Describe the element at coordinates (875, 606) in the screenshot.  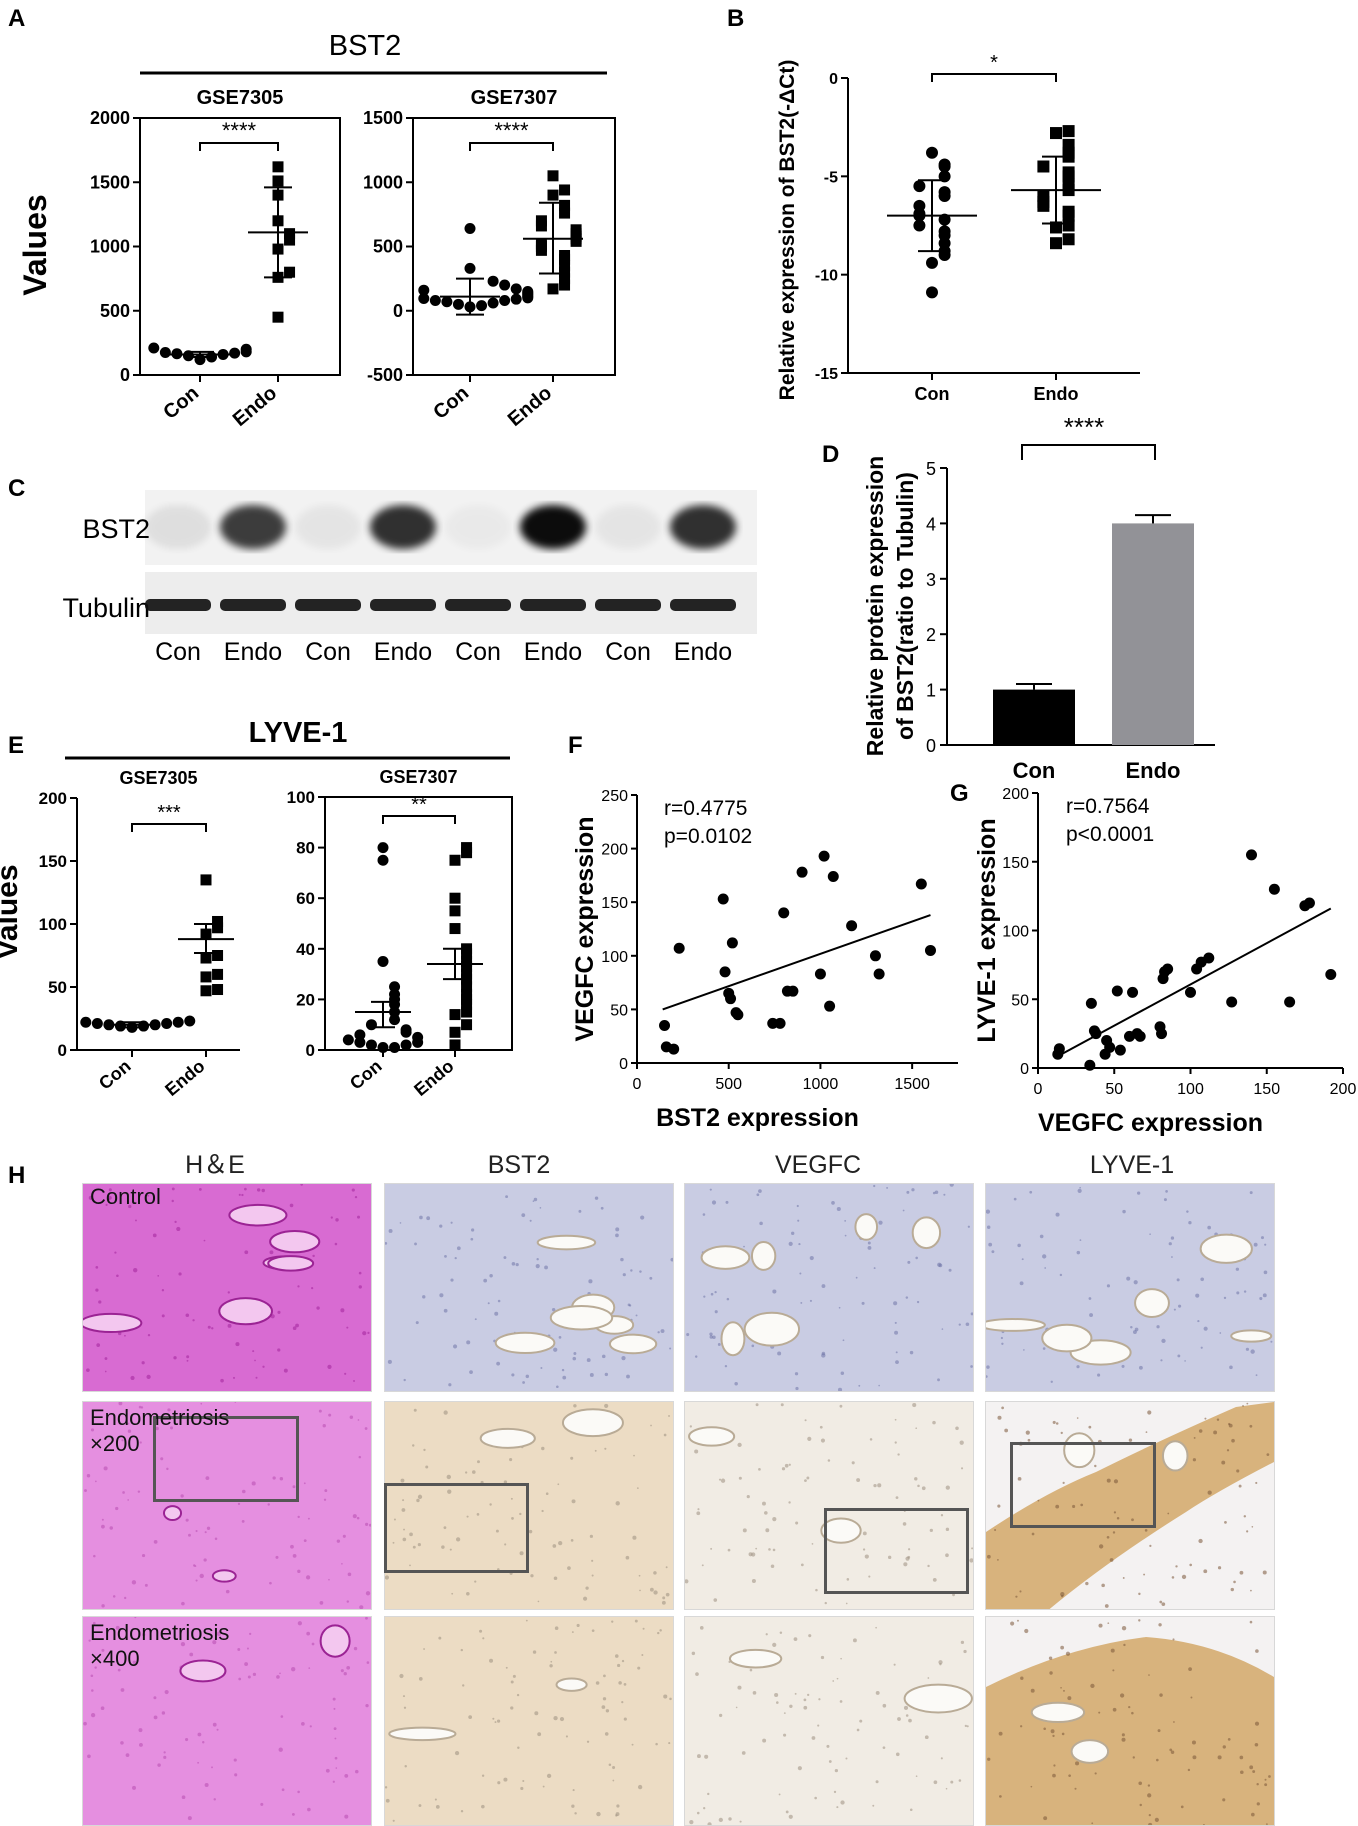
I see `y-axis-label-line1: Relative protein expression` at that location.